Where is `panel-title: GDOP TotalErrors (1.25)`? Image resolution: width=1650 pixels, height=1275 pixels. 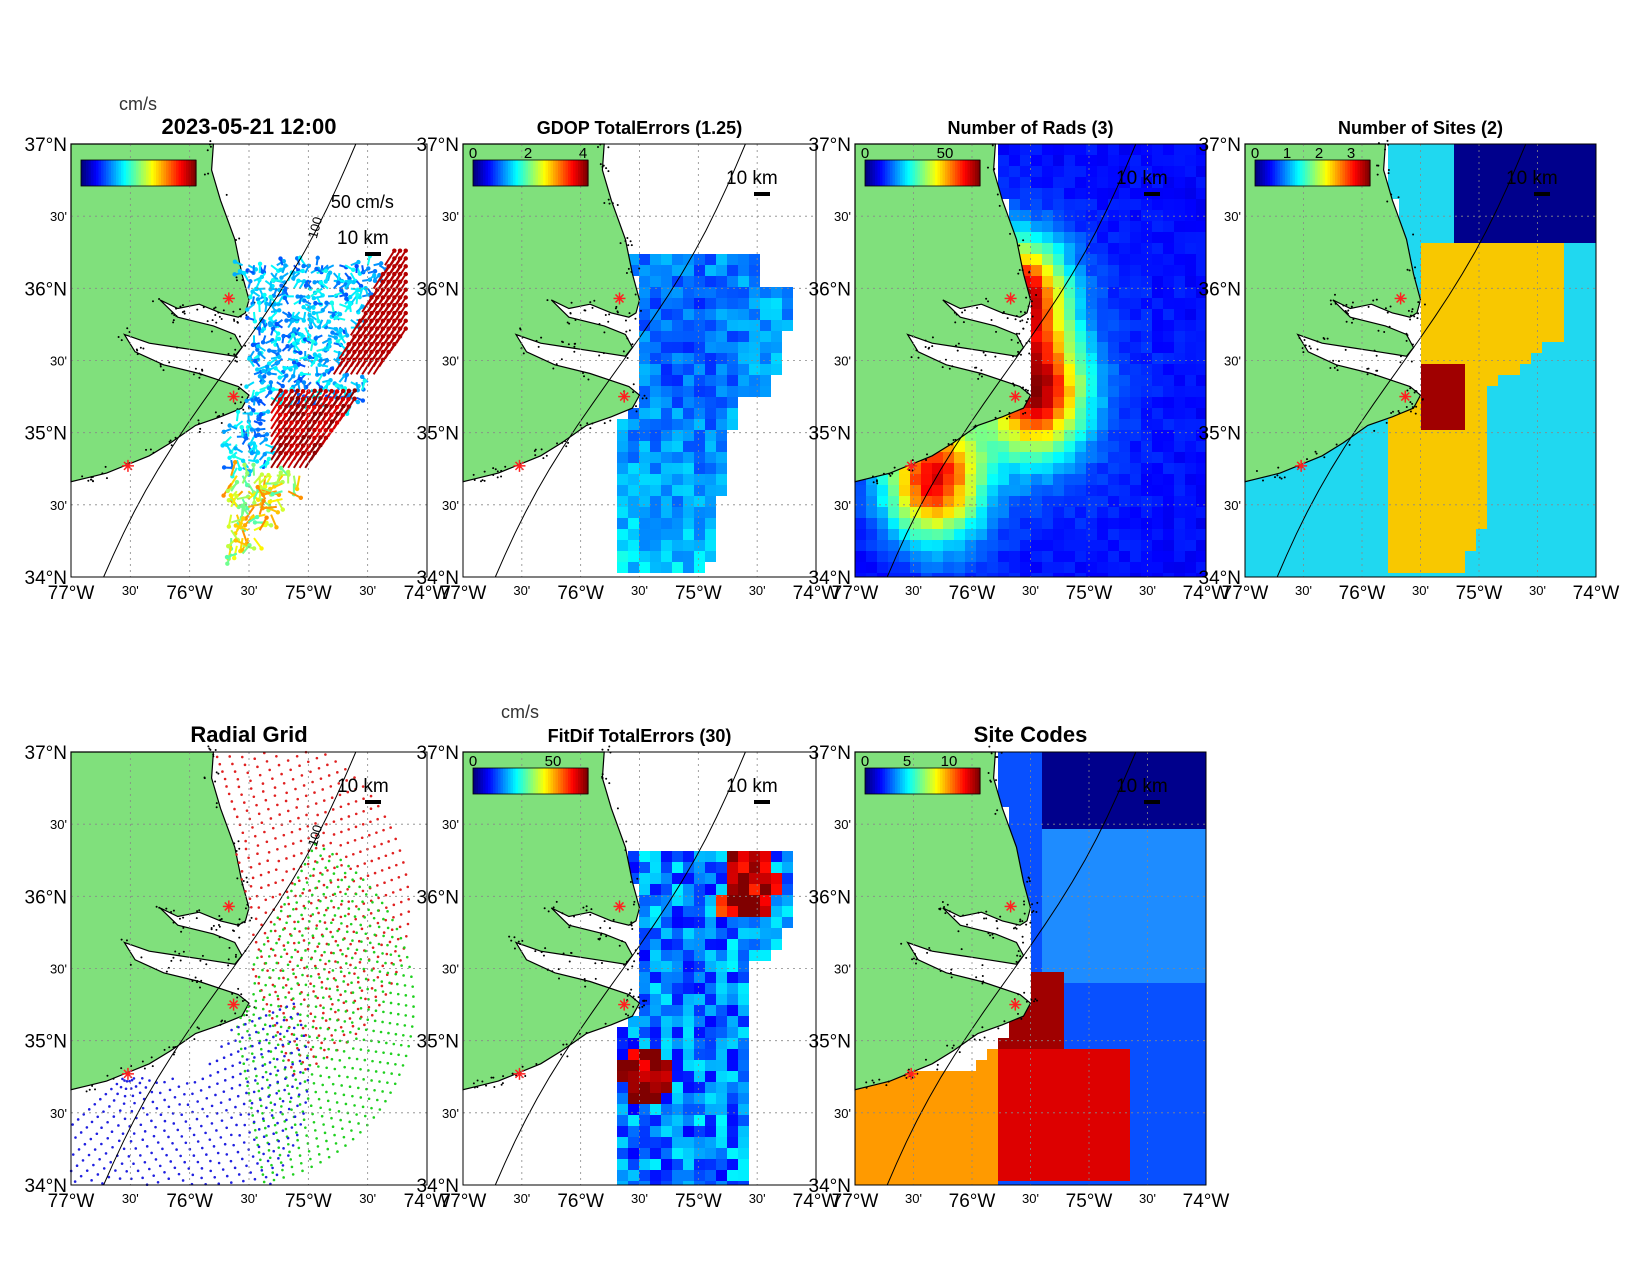 panel-title: GDOP TotalErrors (1.25) is located at coordinates (639, 128).